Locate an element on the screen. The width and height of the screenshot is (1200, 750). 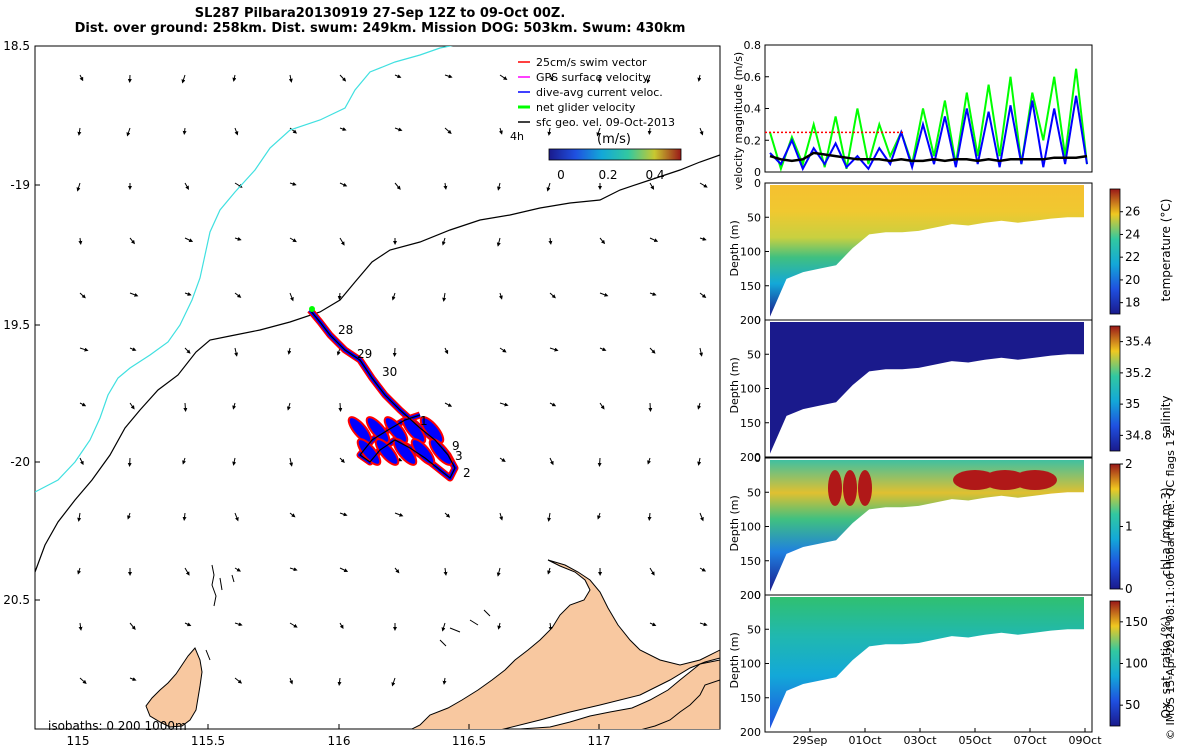
lat-tick-label: 18.5 is located at coordinates (16, 46).